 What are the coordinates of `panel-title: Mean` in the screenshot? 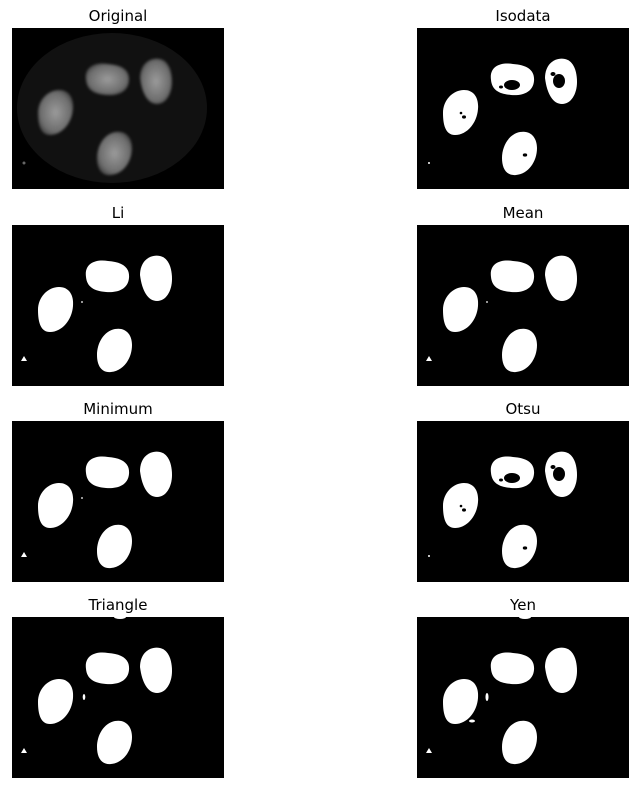 It's located at (523, 213).